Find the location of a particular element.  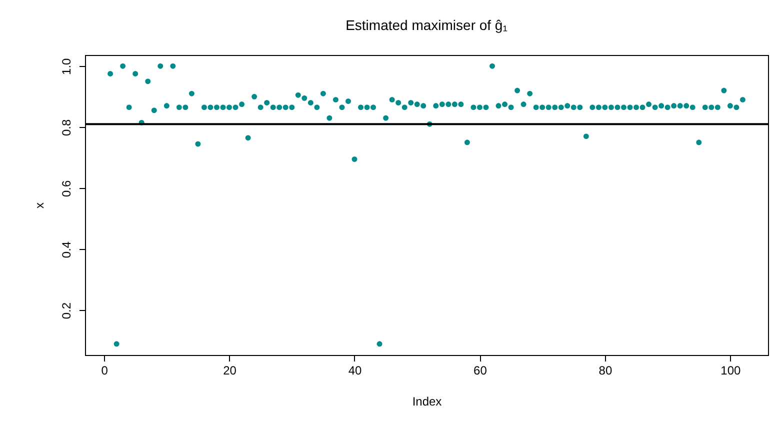

y-tick-label: 0.6 is located at coordinates (67, 189).